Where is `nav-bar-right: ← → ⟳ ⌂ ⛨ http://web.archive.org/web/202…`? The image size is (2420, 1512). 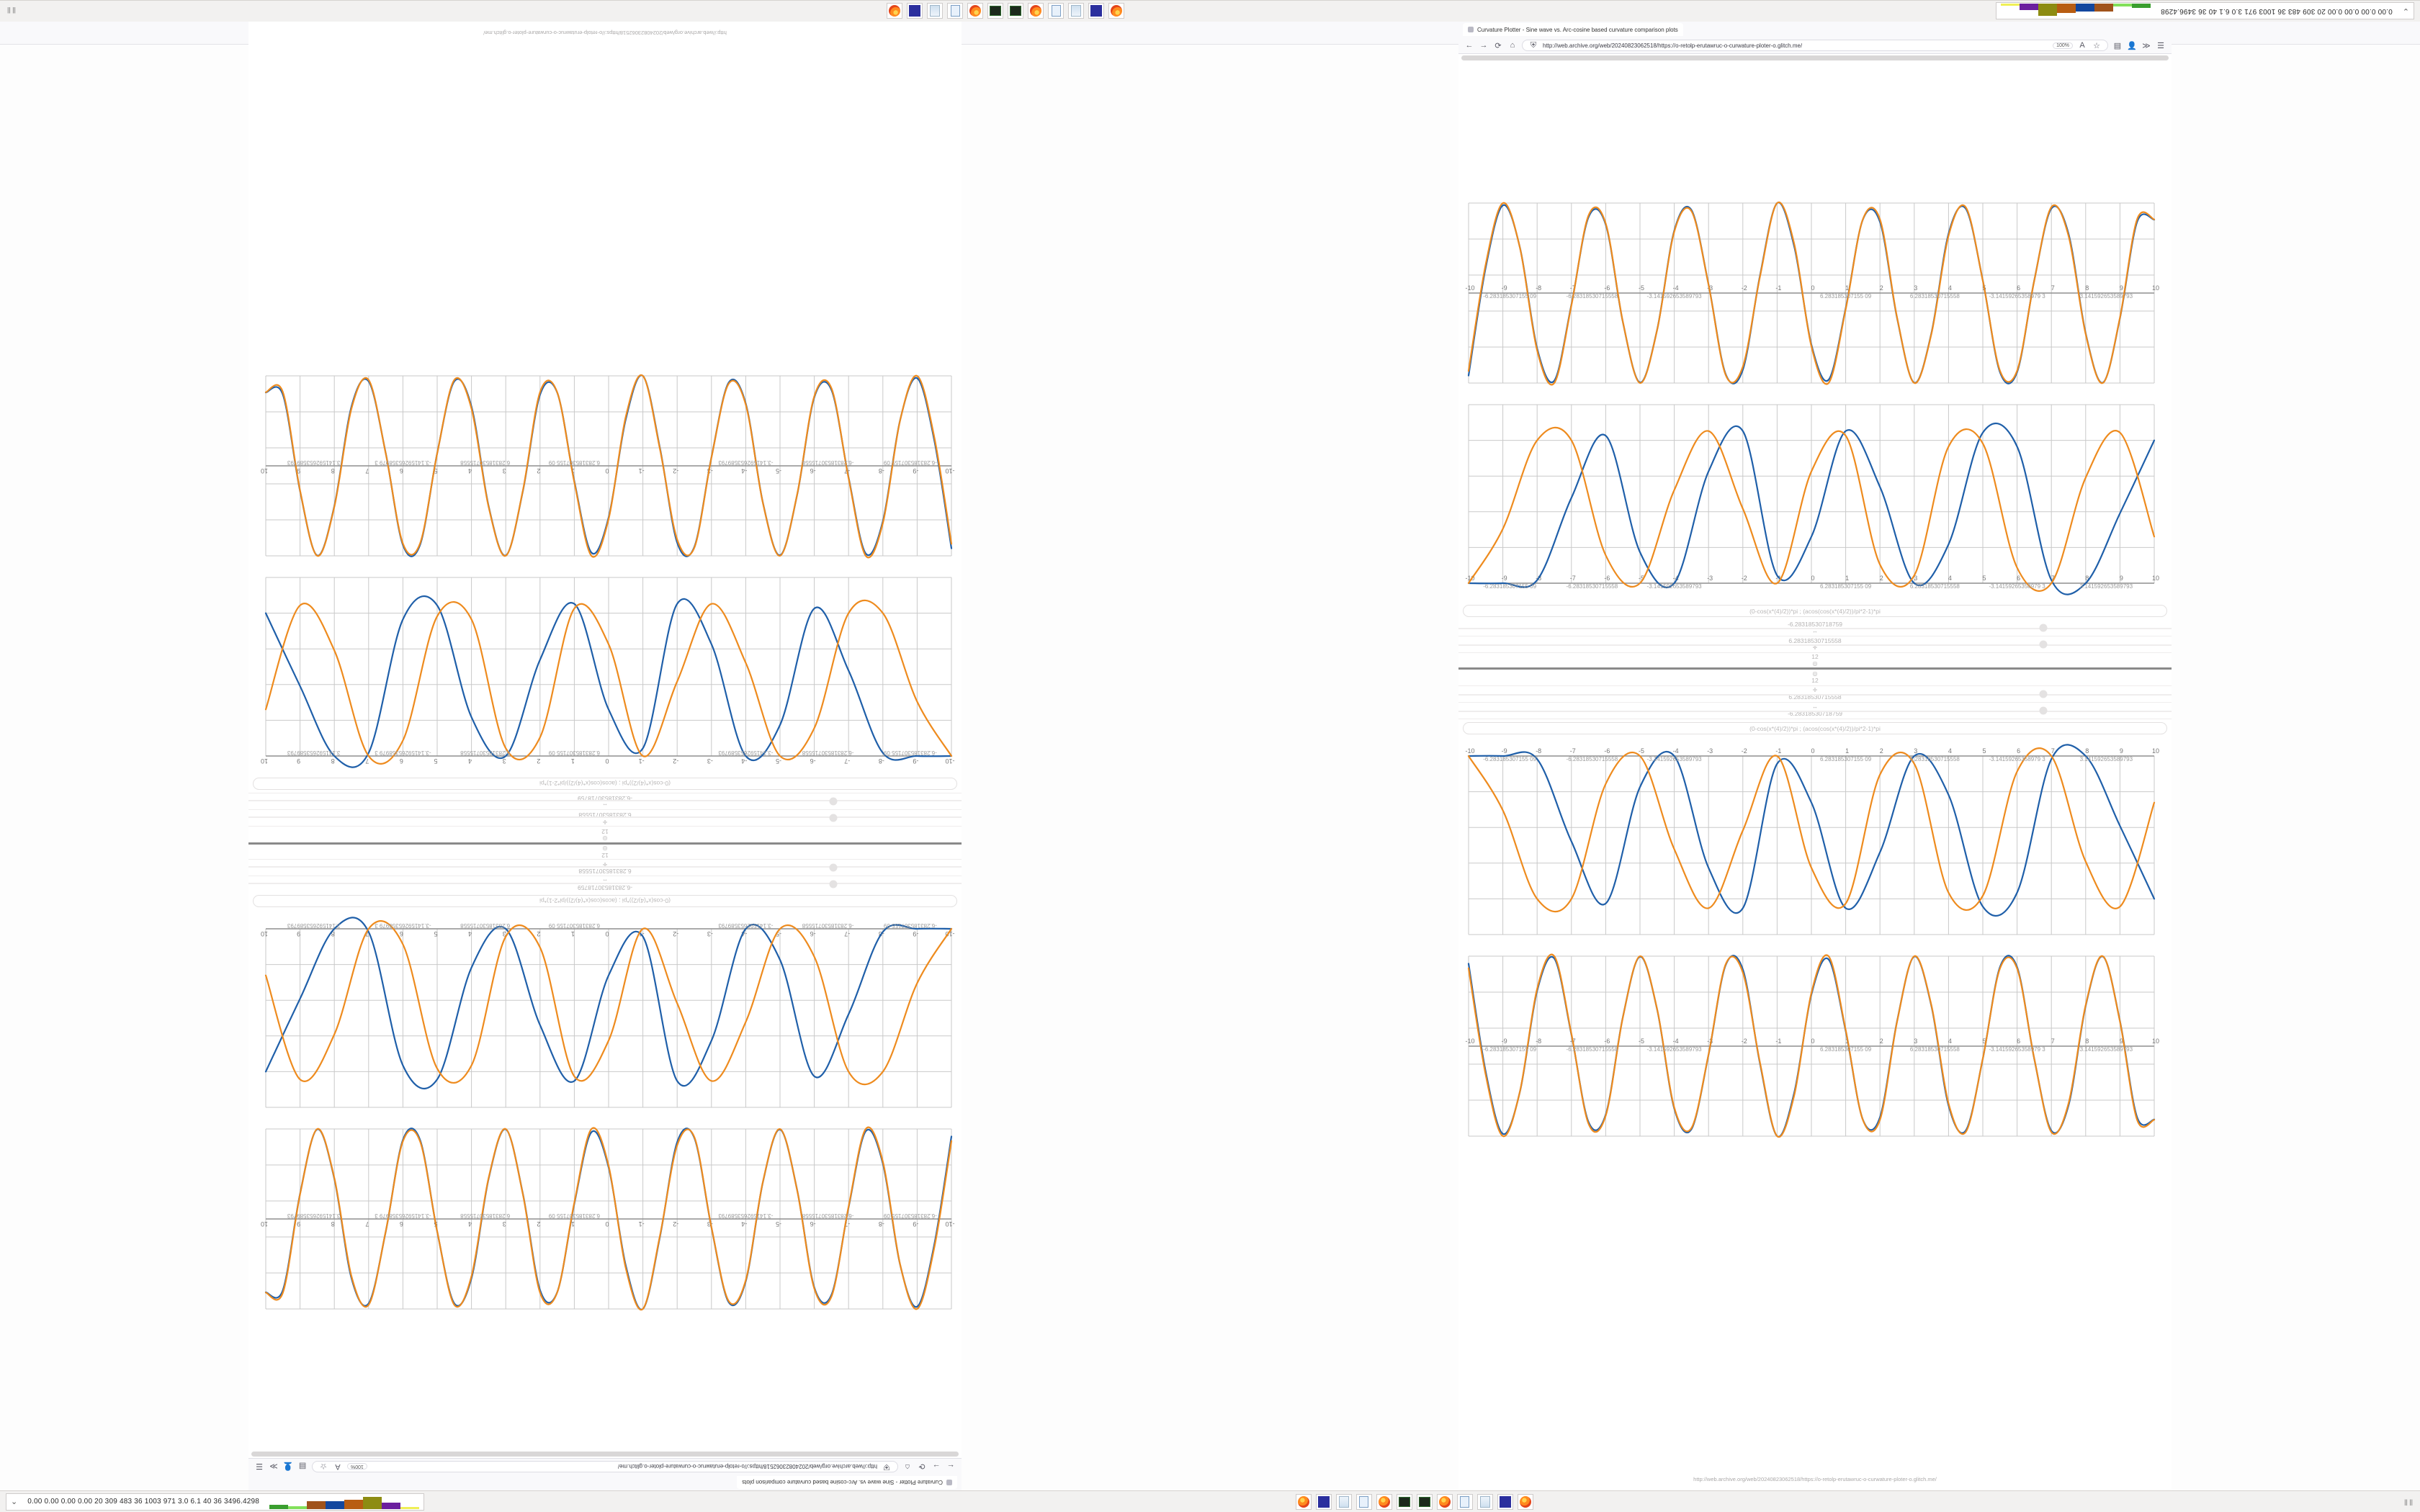
nav-bar-right: ← → ⟳ ⌂ ⛨ http://web.archive.org/web/202… is located at coordinates (1815, 45).